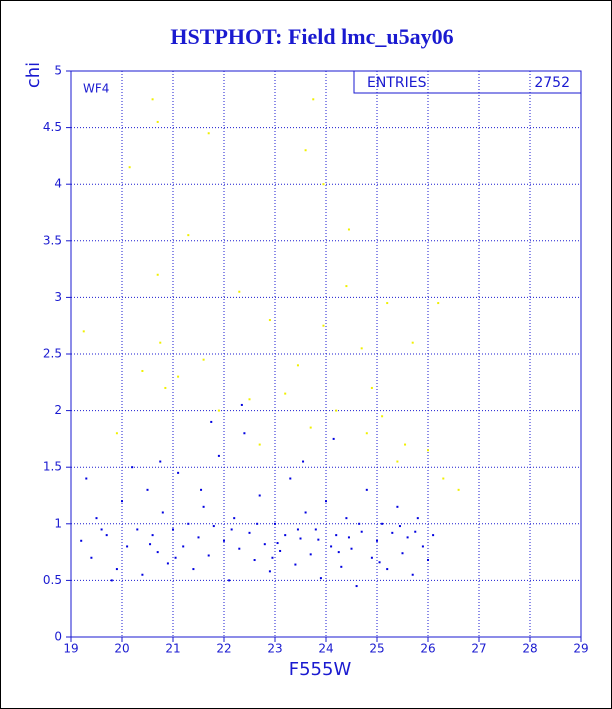 This screenshot has width=612, height=709. What do you see at coordinates (52, 467) in the screenshot?
I see `y-tick-label: 1.5` at bounding box center [52, 467].